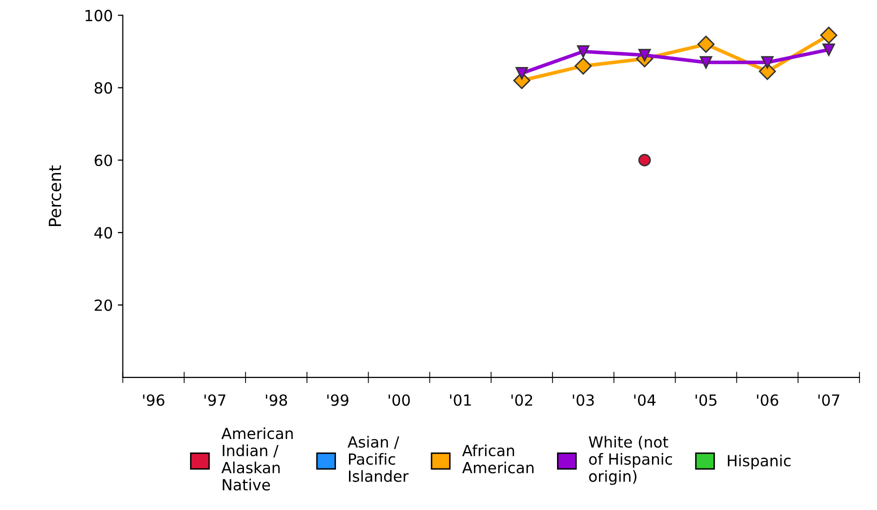  I want to click on x-tick-label: '05, so click(706, 400).